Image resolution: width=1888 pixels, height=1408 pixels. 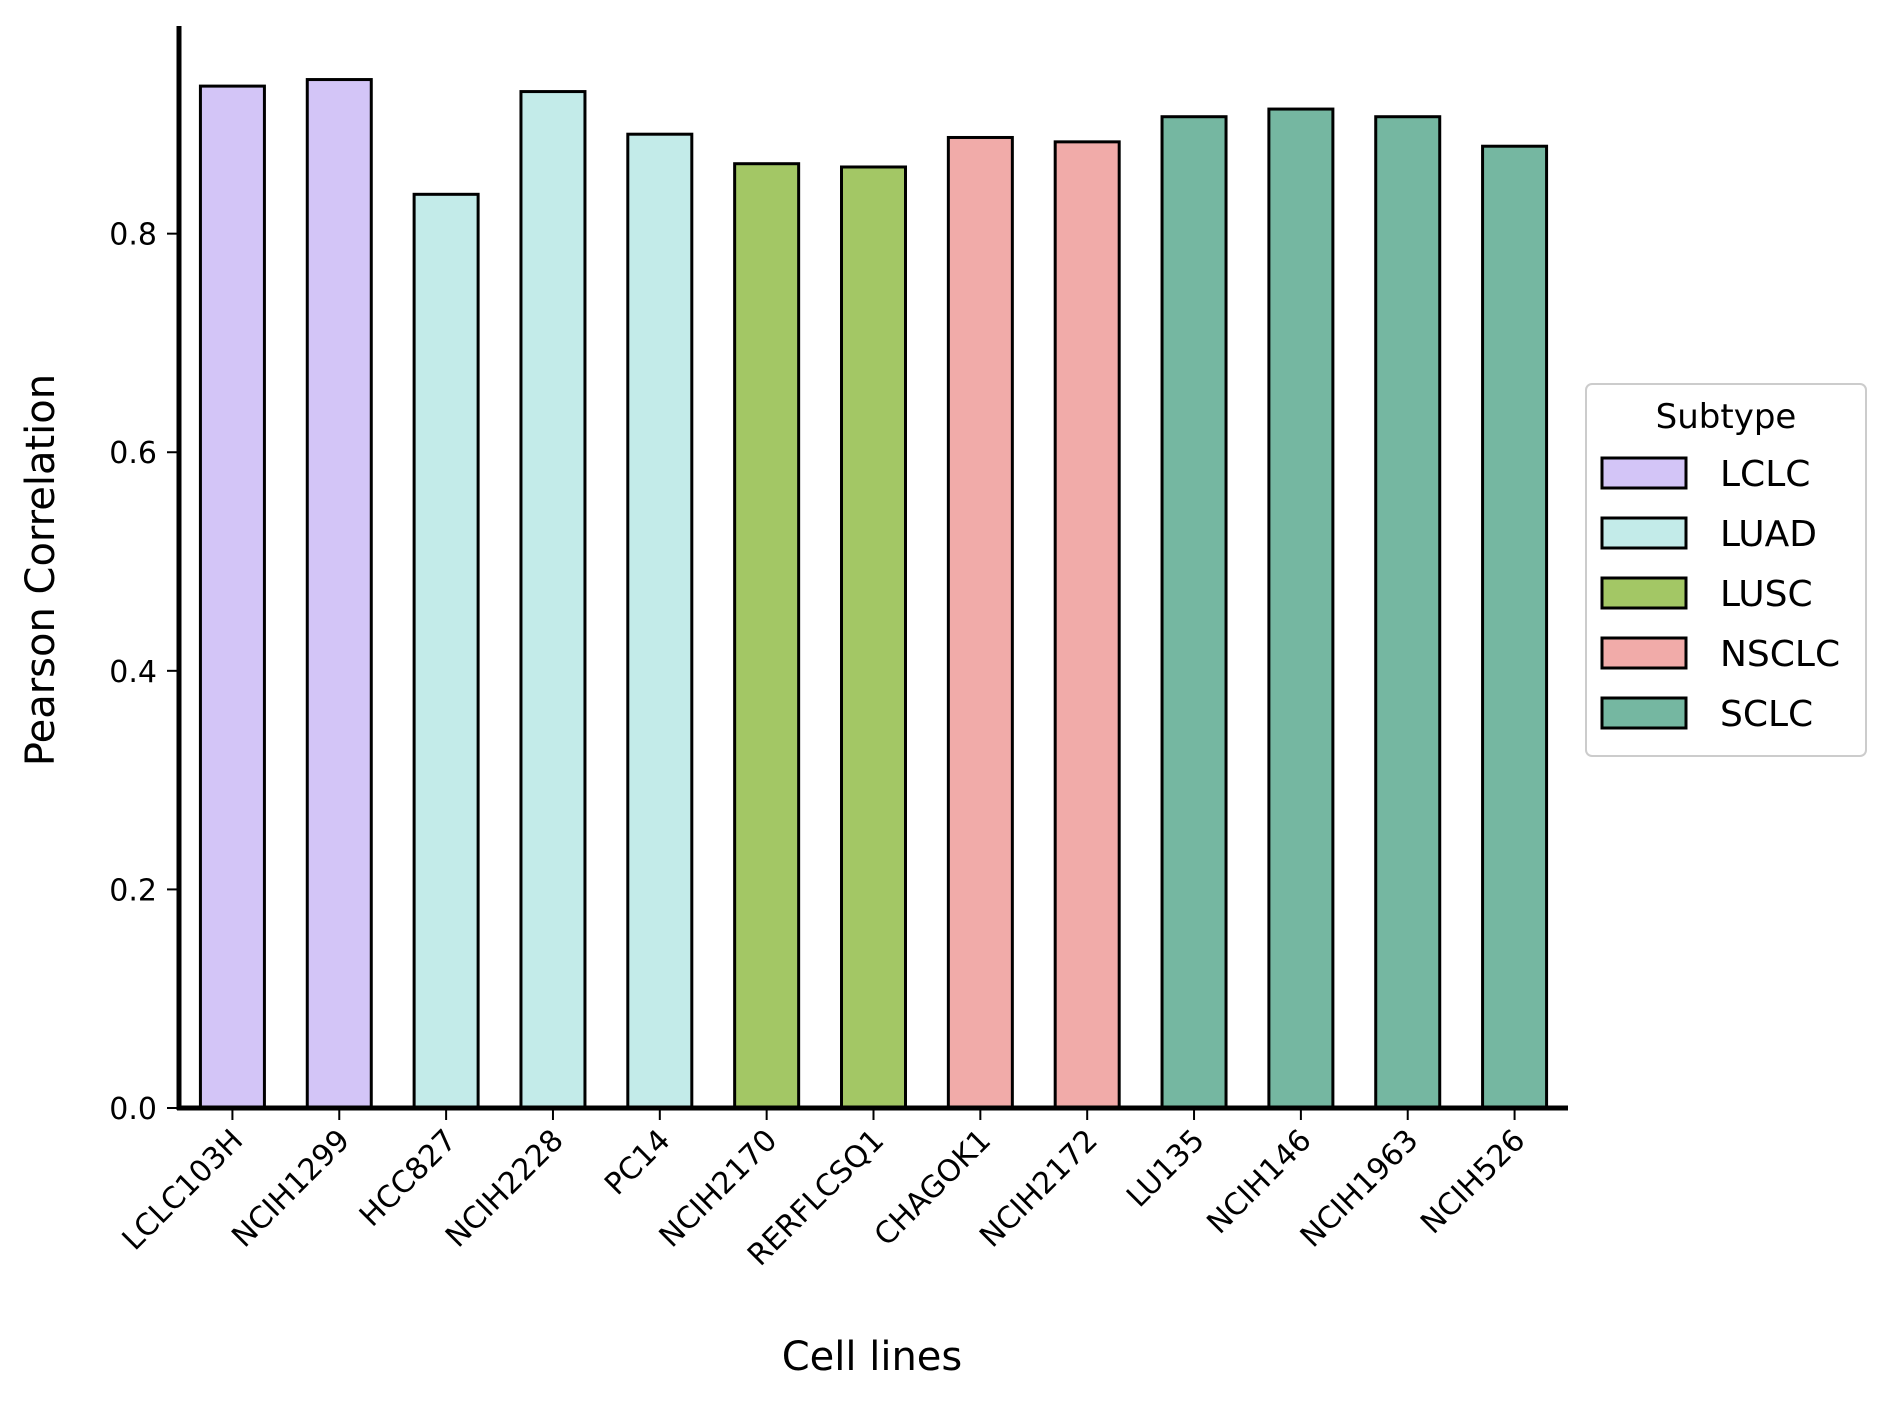 What do you see at coordinates (1644, 713) in the screenshot?
I see `legend-swatch-sclc` at bounding box center [1644, 713].